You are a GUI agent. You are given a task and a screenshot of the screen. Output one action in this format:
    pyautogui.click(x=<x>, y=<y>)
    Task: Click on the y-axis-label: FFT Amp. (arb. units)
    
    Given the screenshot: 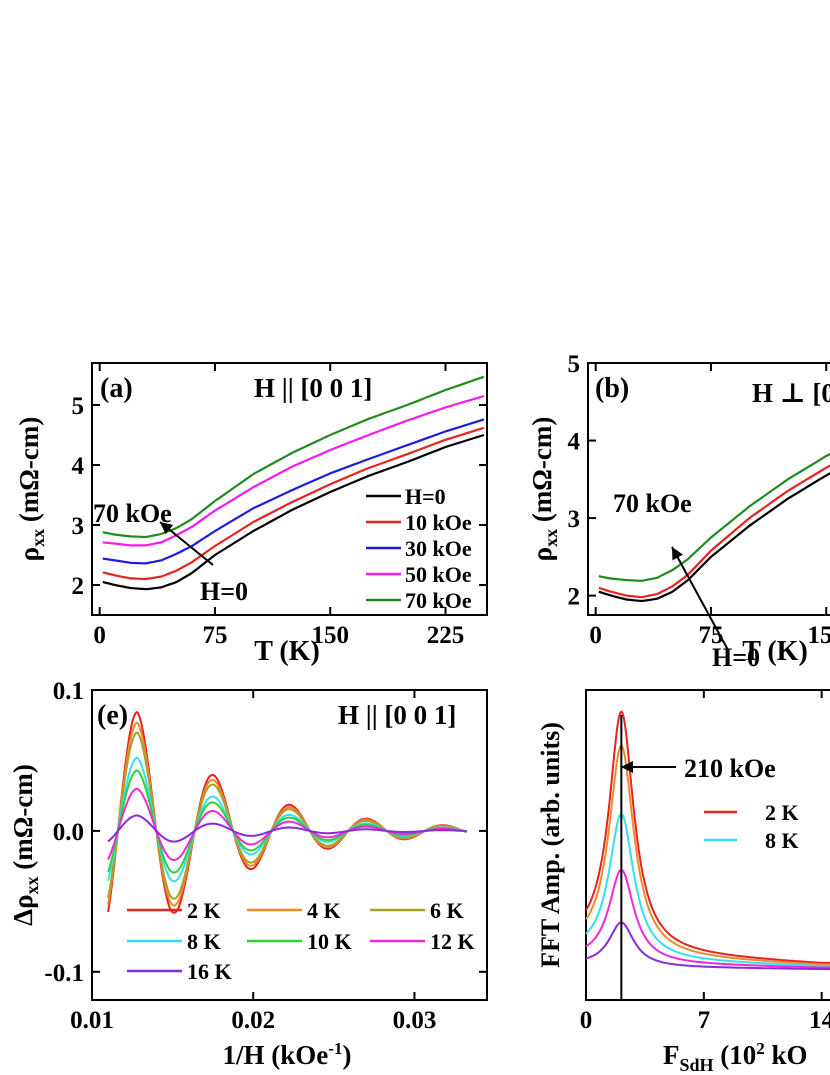 What is the action you would take?
    pyautogui.click(x=550, y=845)
    